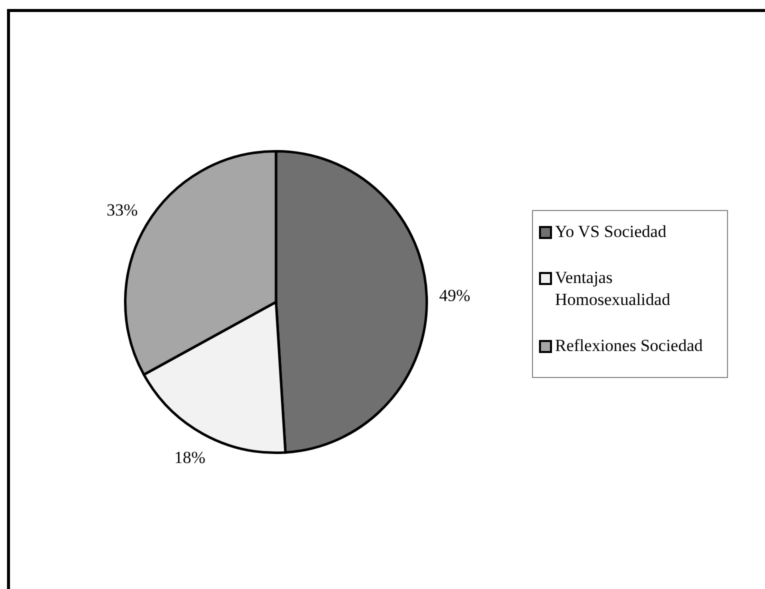  Describe the element at coordinates (611, 232) in the screenshot. I see `legend-label: Yo VS Sociedad` at that location.